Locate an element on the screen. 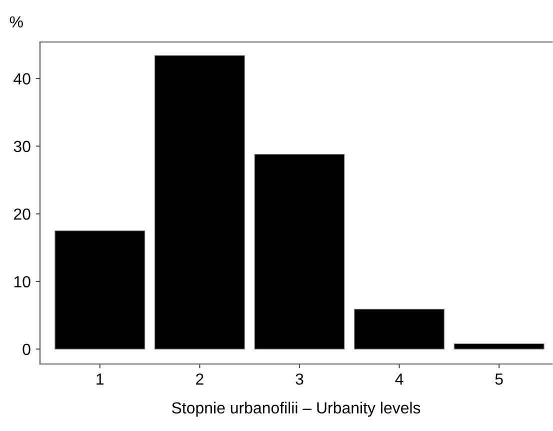  y-tick-label: 0 is located at coordinates (26, 350).